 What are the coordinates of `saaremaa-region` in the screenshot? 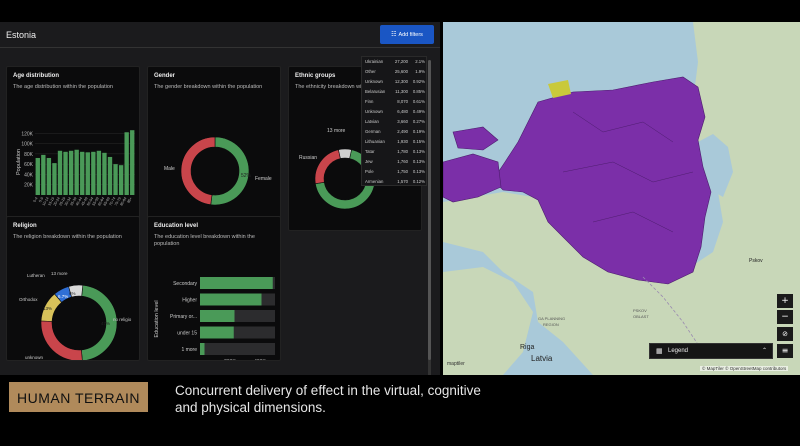 It's located at (472, 178).